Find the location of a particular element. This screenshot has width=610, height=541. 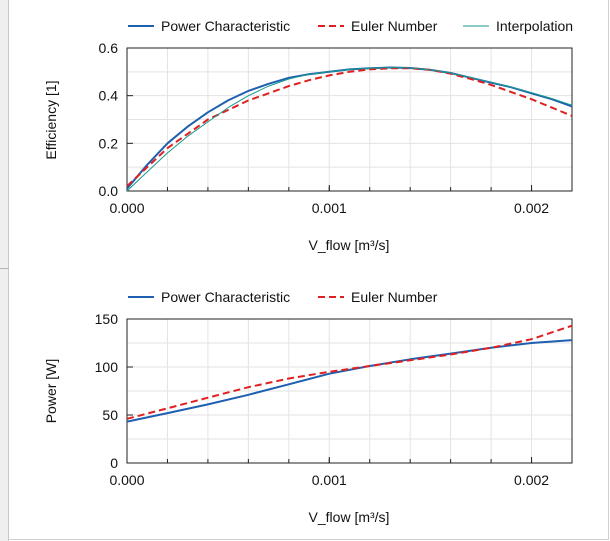

panel-splitter is located at coordinates (4, 268).